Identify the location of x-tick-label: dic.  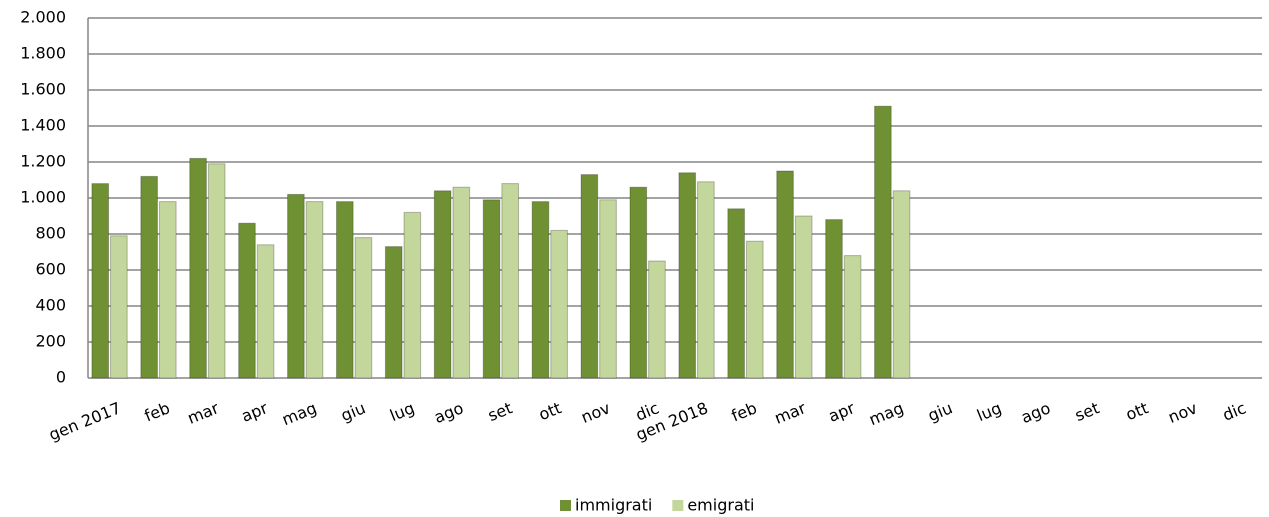
(1234, 411).